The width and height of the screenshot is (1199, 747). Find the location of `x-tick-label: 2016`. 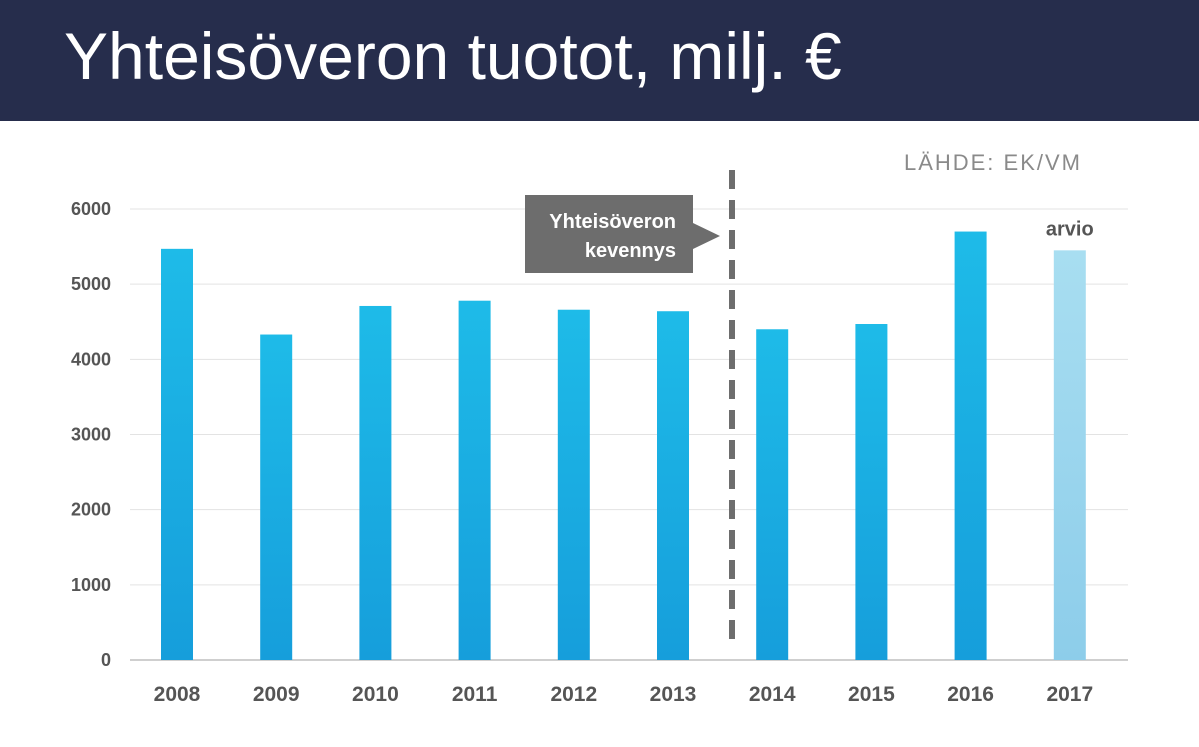

x-tick-label: 2016 is located at coordinates (970, 694).